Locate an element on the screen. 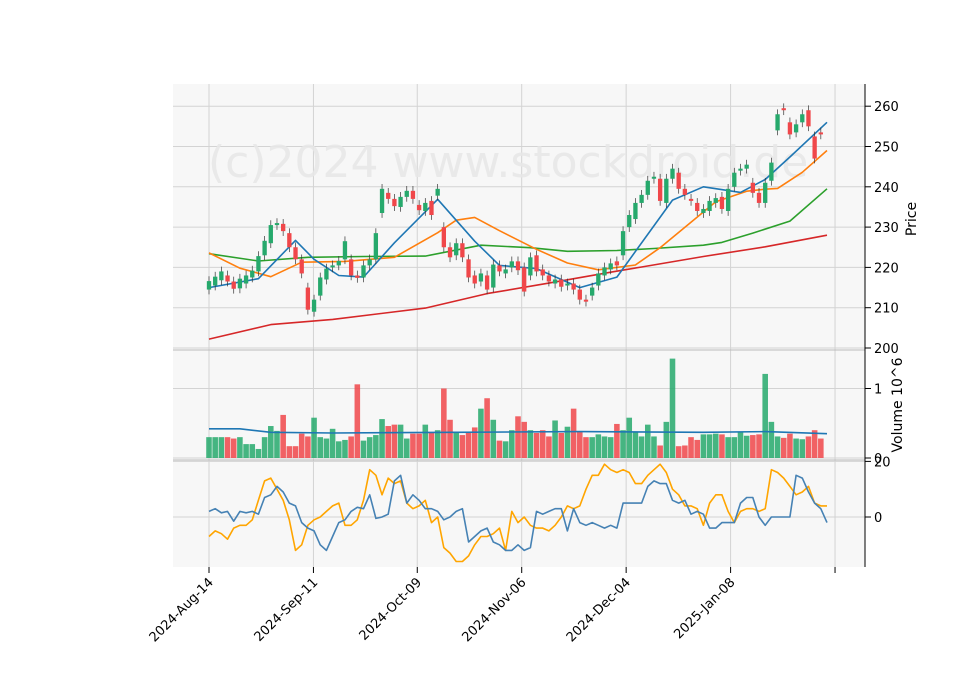 This screenshot has height=690, width=960. oscillator-lines is located at coordinates (518, 513).